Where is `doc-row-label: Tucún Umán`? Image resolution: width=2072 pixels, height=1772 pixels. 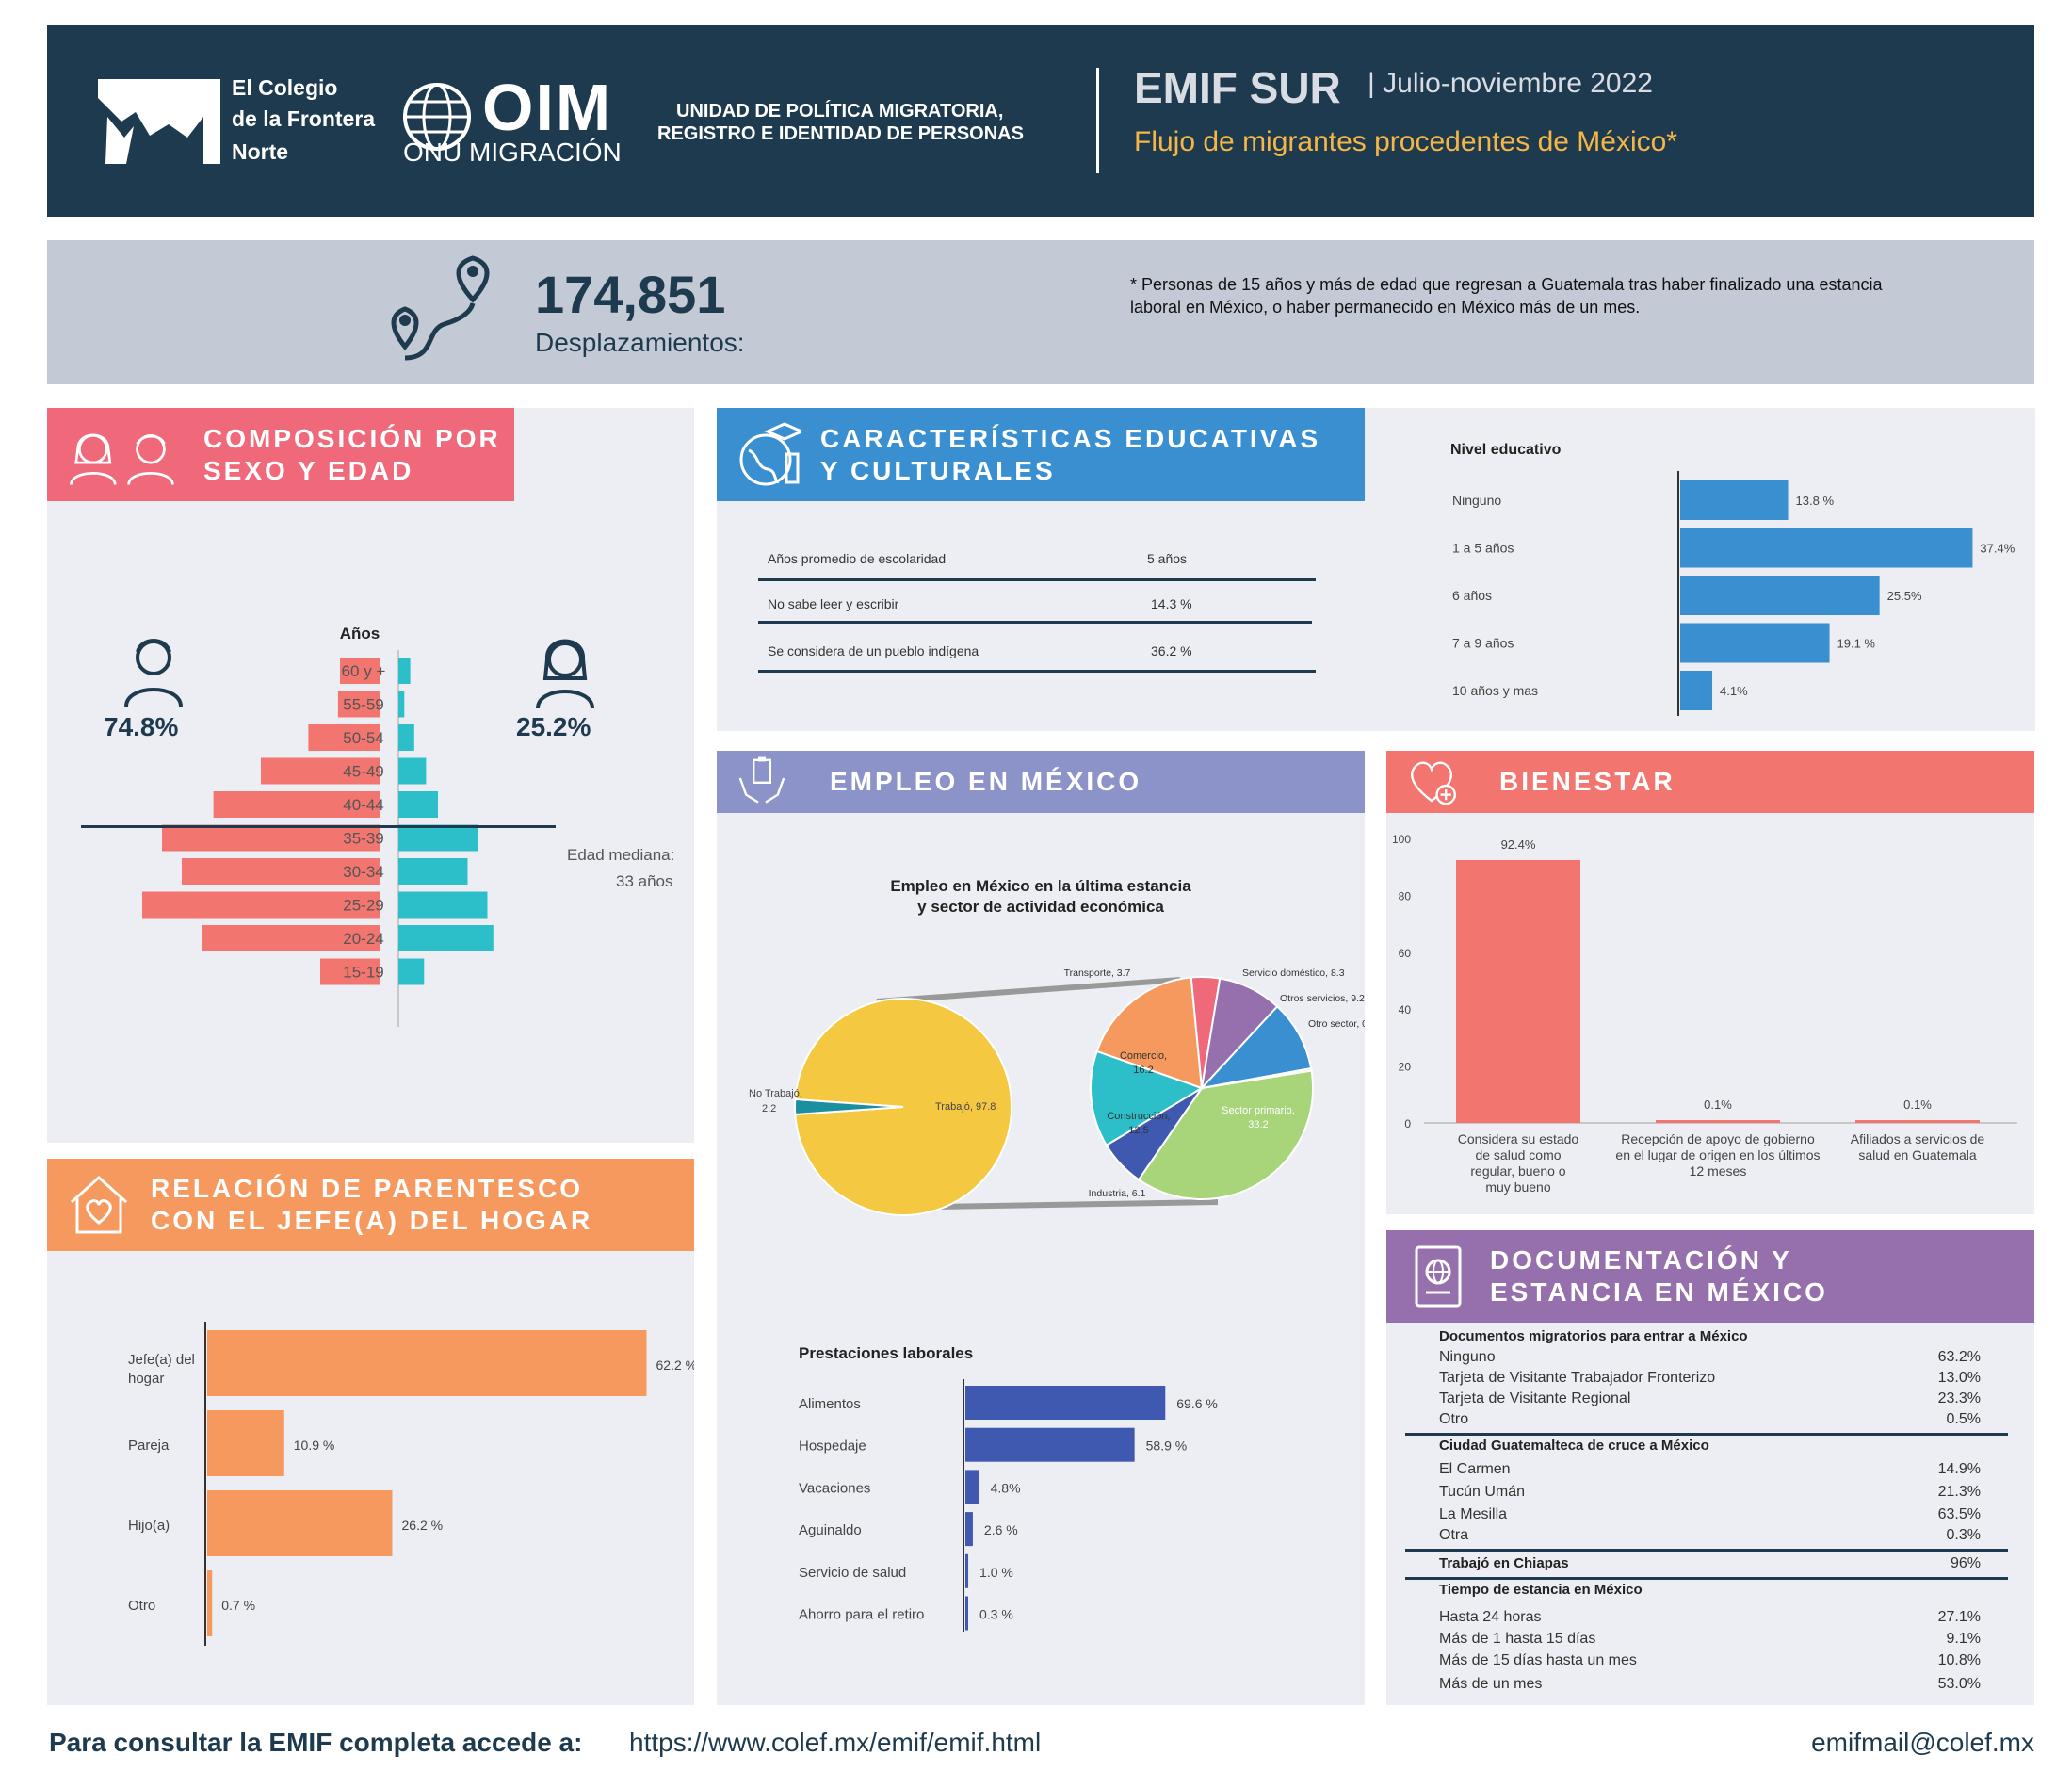
doc-row-label: Tucún Umán is located at coordinates (1482, 1492).